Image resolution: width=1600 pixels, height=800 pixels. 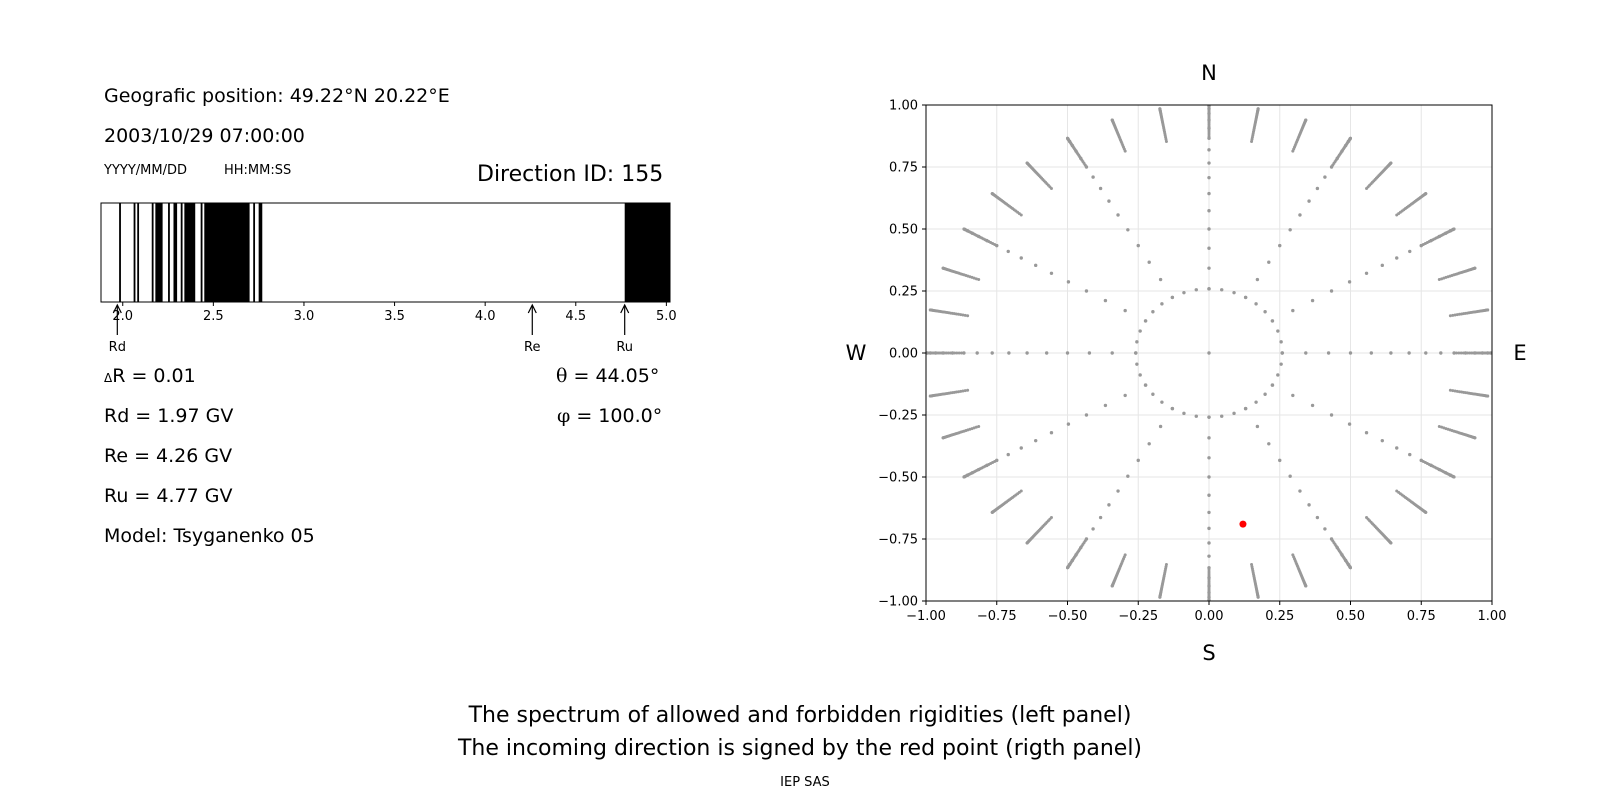 I want to click on phi-symbol: φ, so click(x=564, y=416).